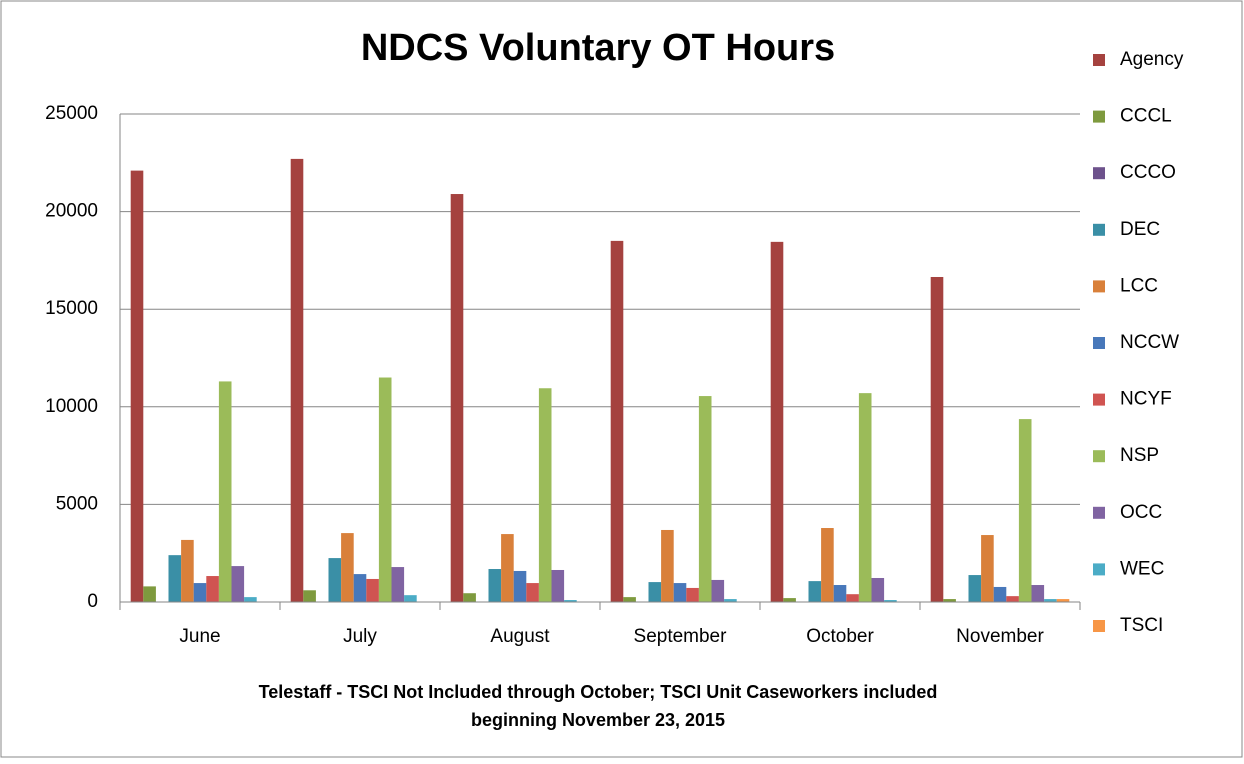 The height and width of the screenshot is (764, 1244). Describe the element at coordinates (71, 406) in the screenshot. I see `y-tick-label: 10000` at that location.